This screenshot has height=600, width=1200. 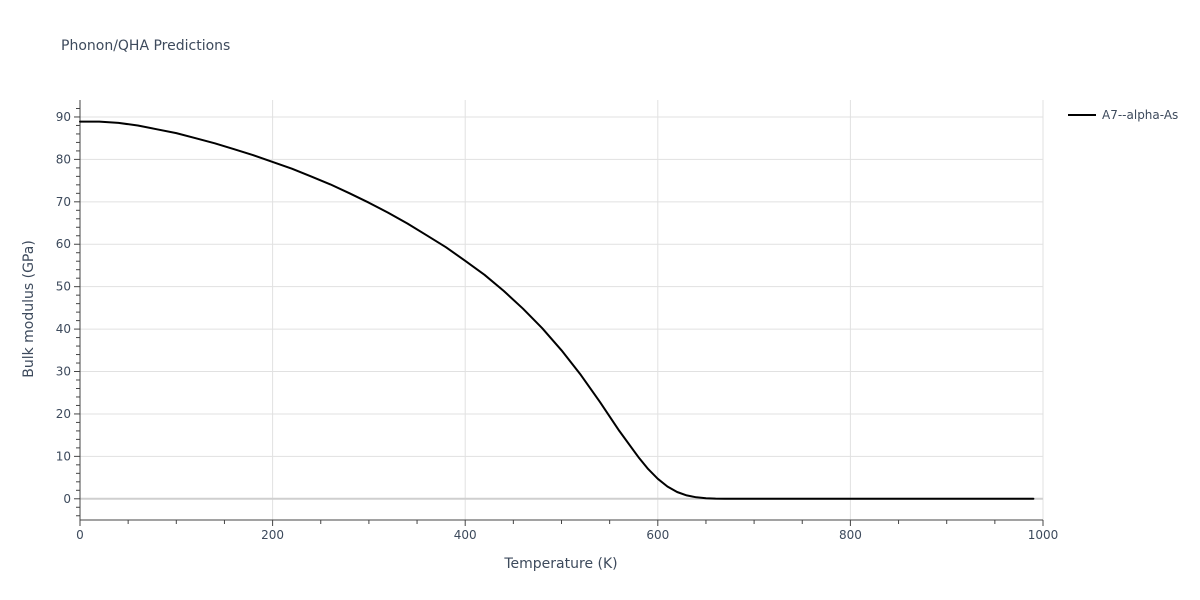 I want to click on y-tick-label: 90, so click(x=63, y=117).